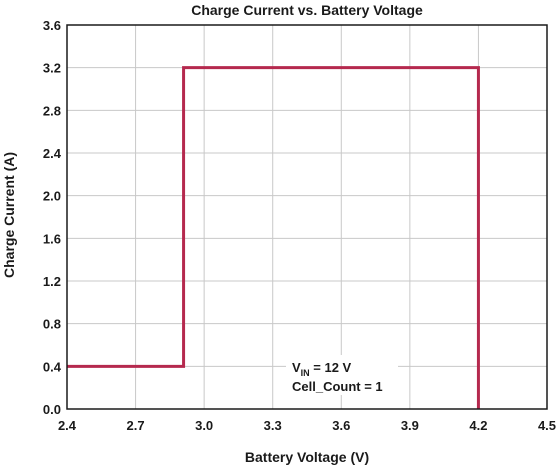  I want to click on annotation-cell-count: Cell_Count = 1, so click(337, 386).